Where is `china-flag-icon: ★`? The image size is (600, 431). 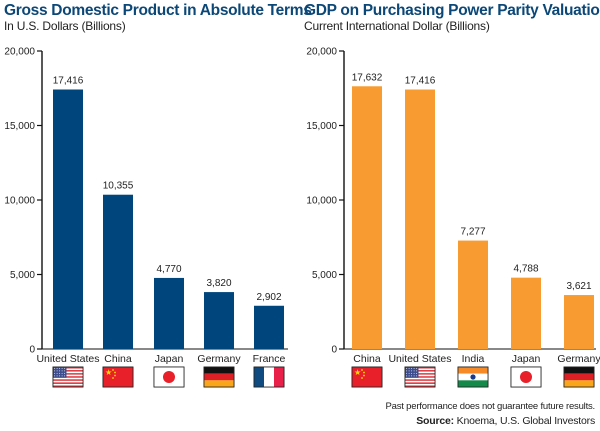 china-flag-icon: ★ is located at coordinates (367, 377).